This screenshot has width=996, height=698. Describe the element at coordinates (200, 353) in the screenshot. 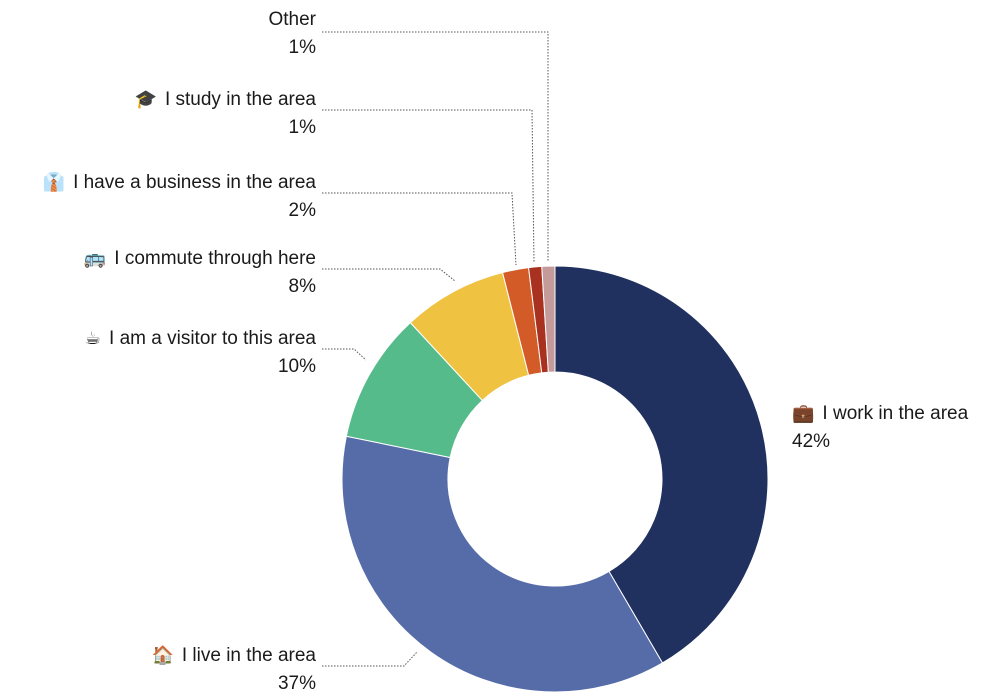

I see `slice-label: ☕ I am a visitor to this area 10%` at that location.